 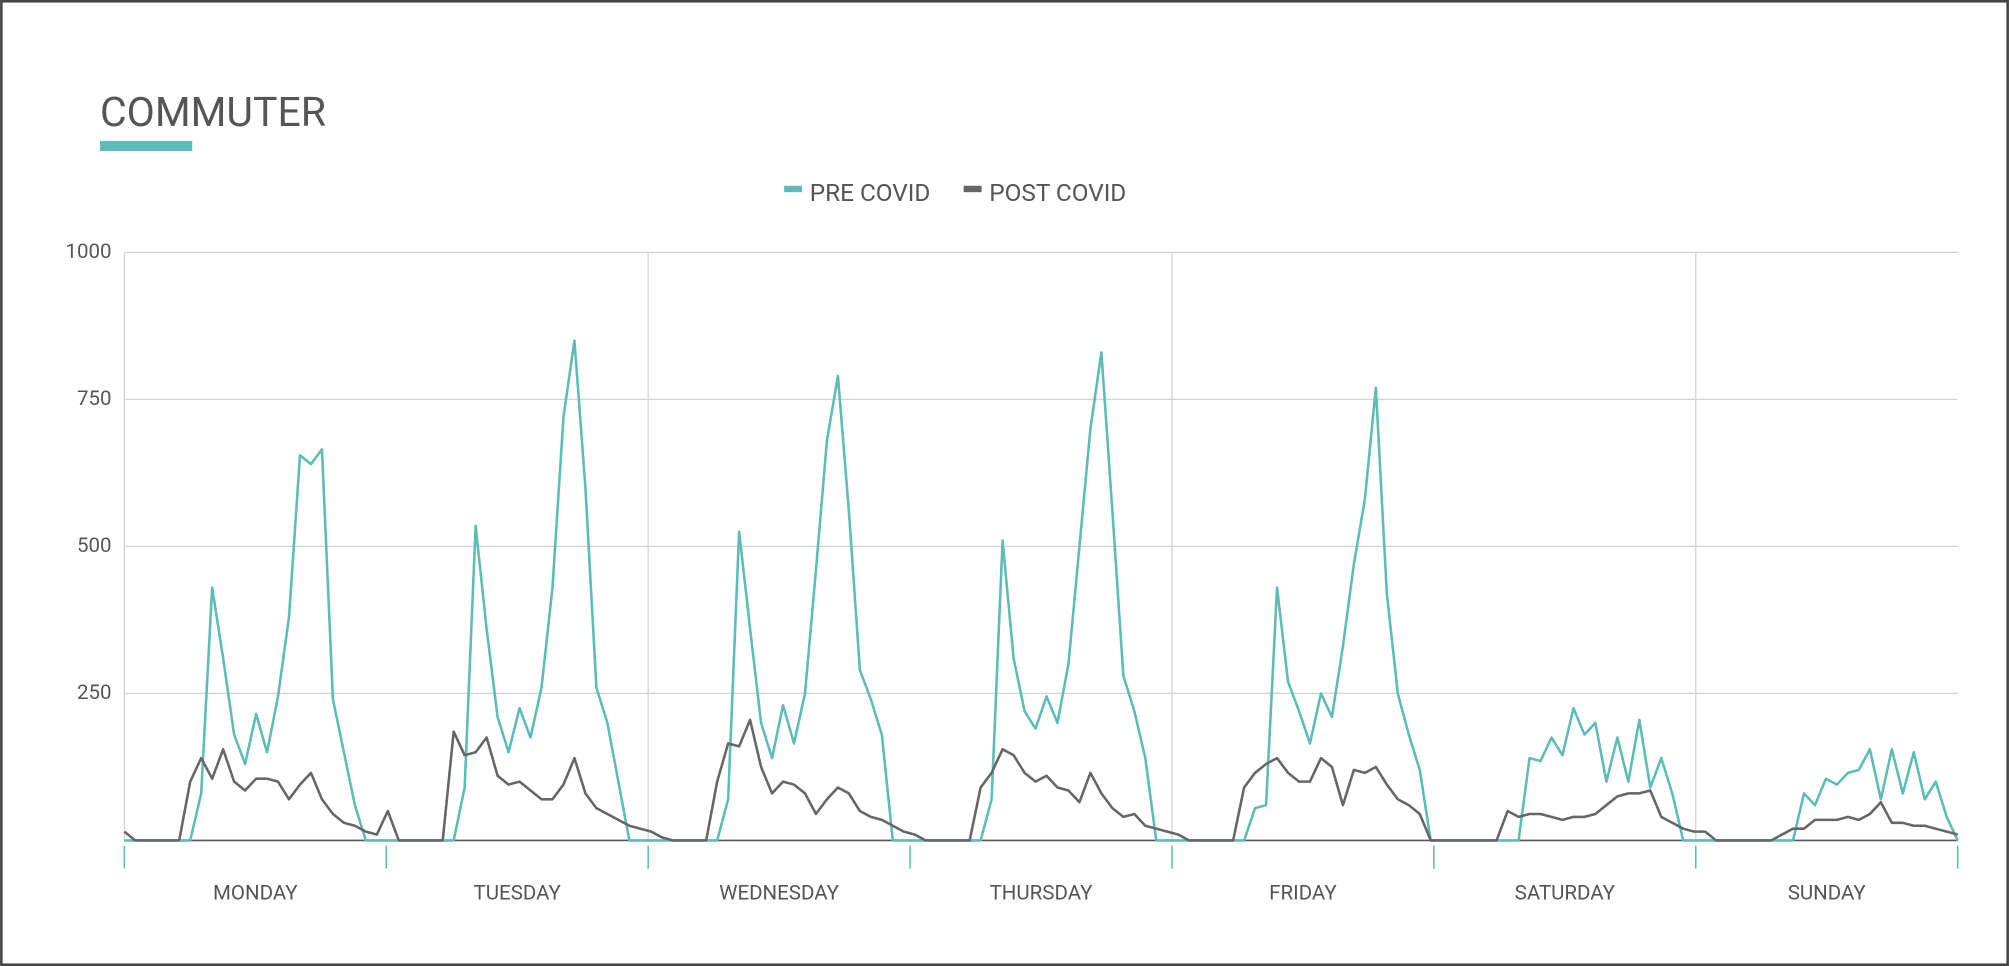 I want to click on legend-label: PRE COVID, so click(x=870, y=192).